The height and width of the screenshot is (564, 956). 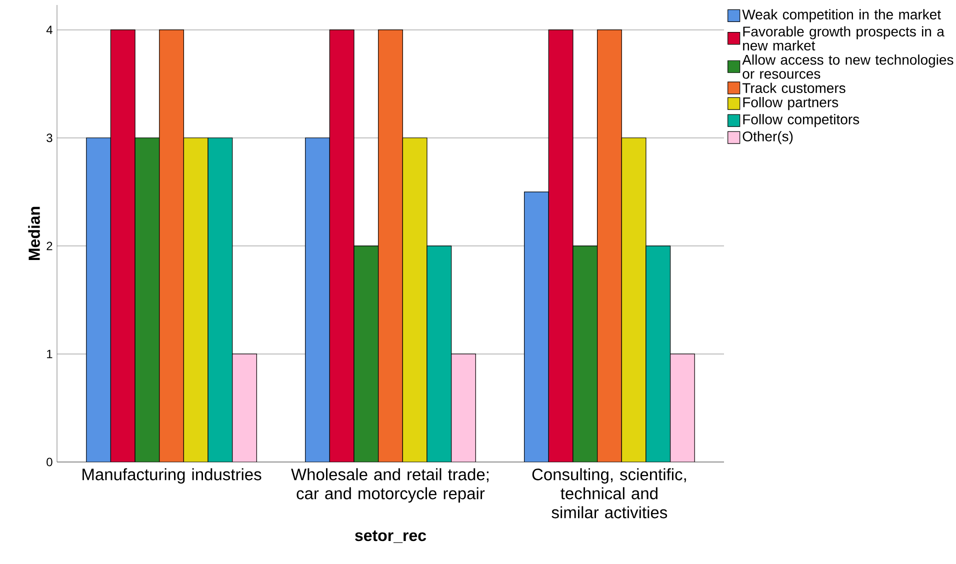 What do you see at coordinates (801, 121) in the screenshot?
I see `legend-label: Follow competitors` at bounding box center [801, 121].